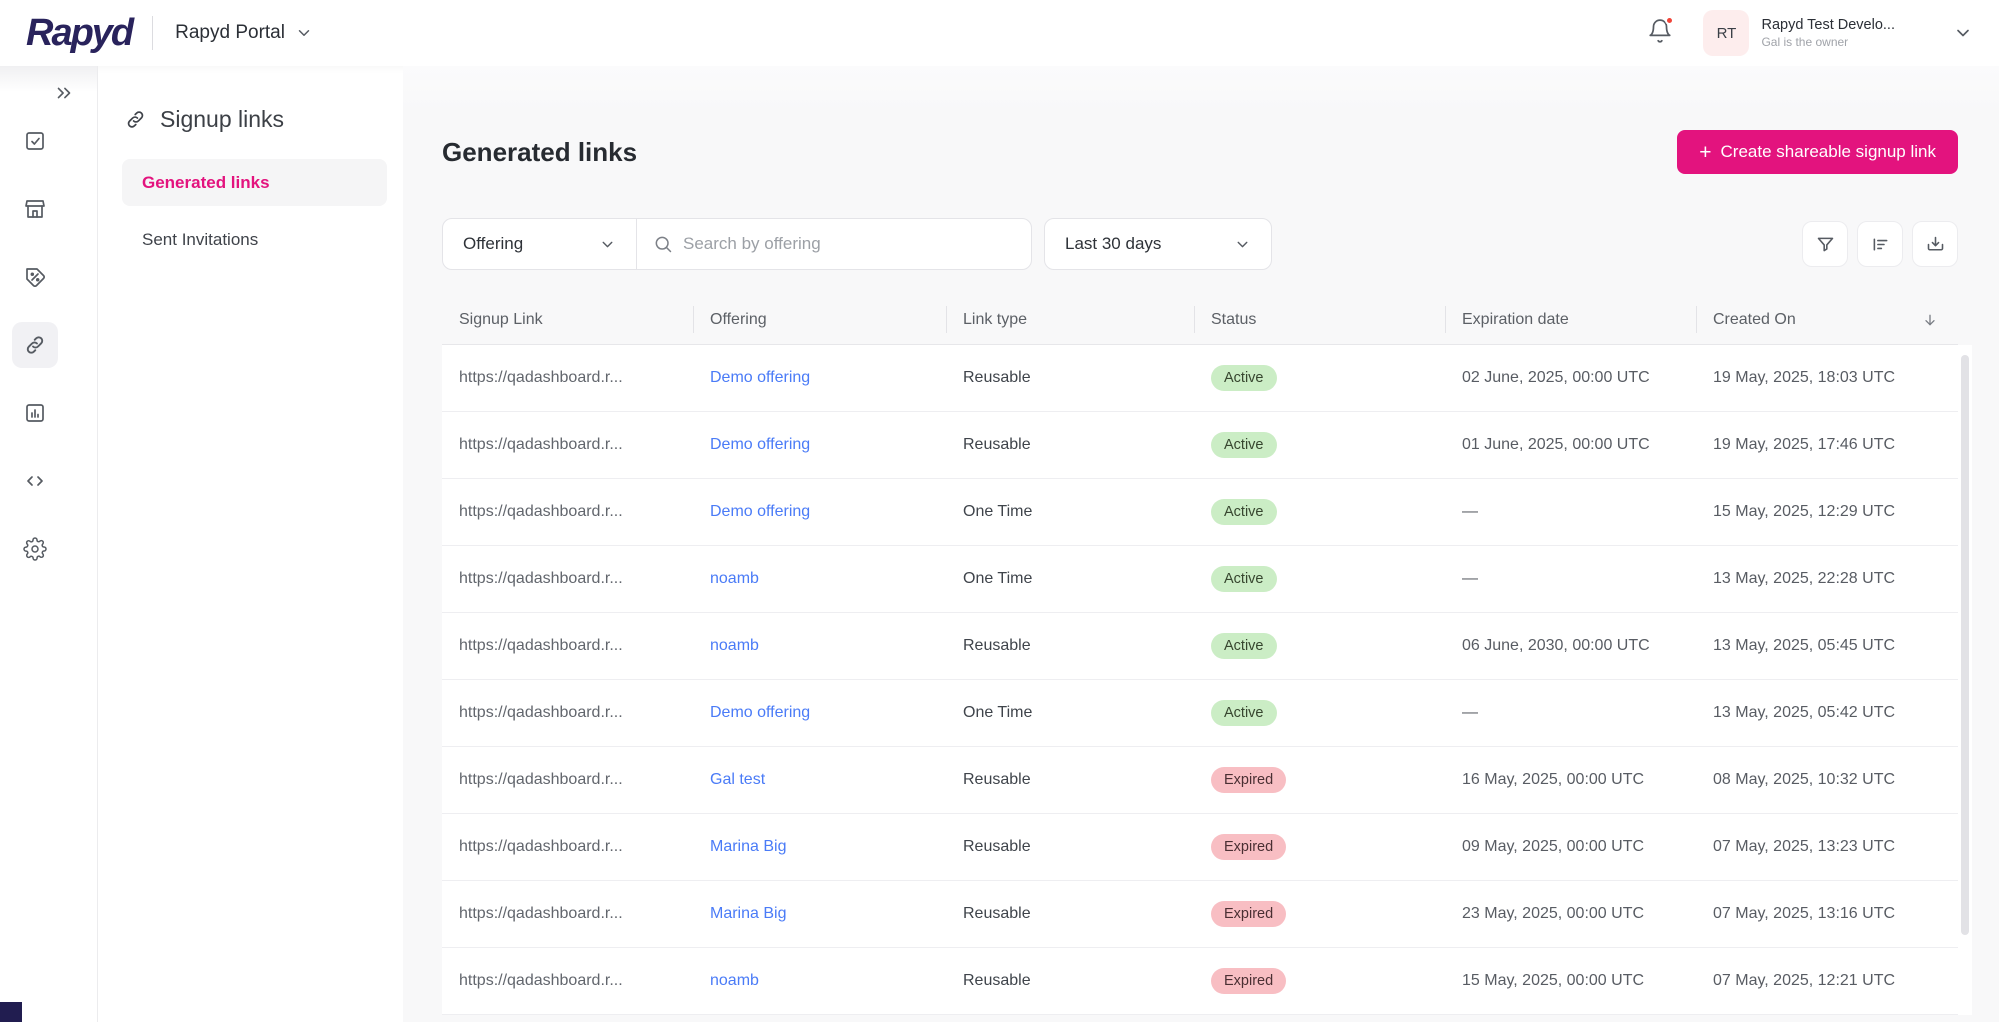 The image size is (1999, 1022). I want to click on cell-expiration-date: 15 May, 2025, 00:00 UTC, so click(1553, 980).